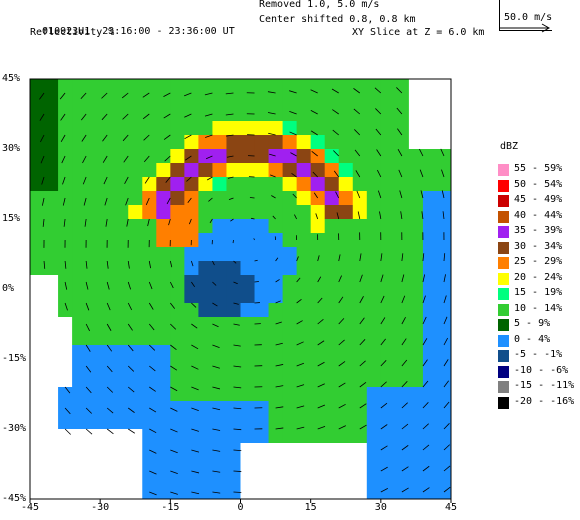  What do you see at coordinates (240, 507) in the screenshot?
I see `x-tick-label: 0` at bounding box center [240, 507].